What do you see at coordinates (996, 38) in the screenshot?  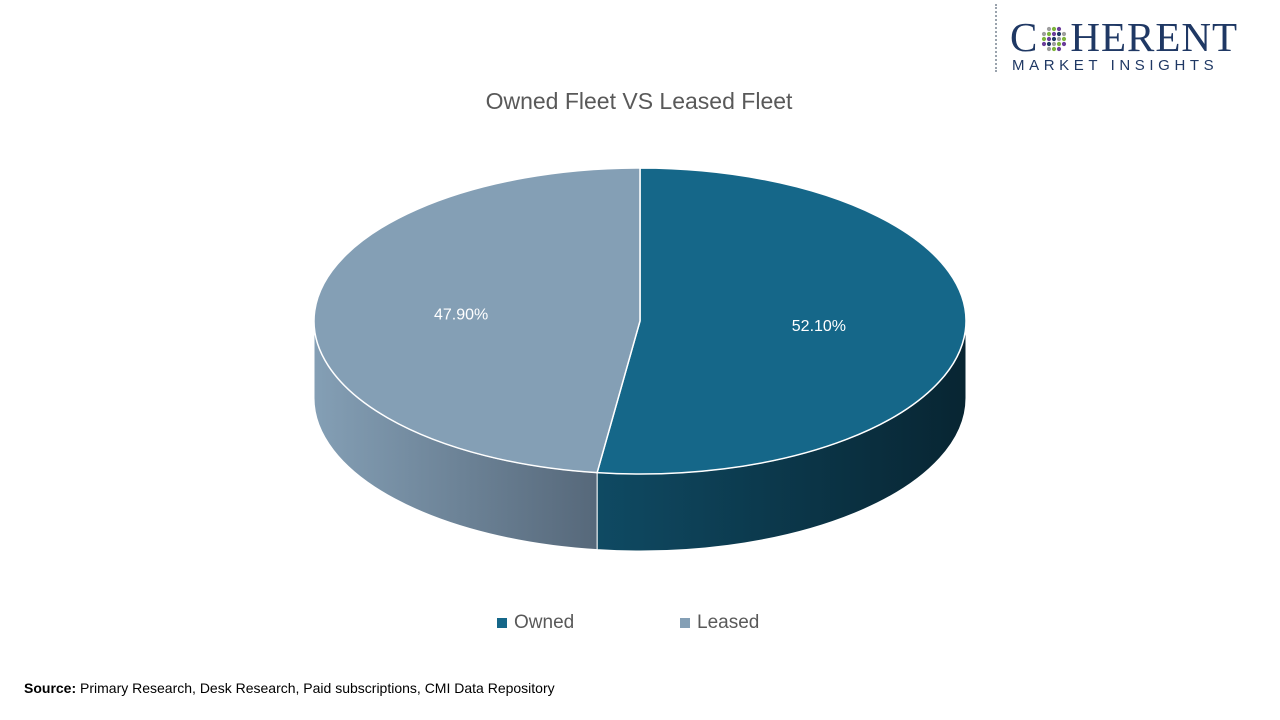 I see `logo-divider` at bounding box center [996, 38].